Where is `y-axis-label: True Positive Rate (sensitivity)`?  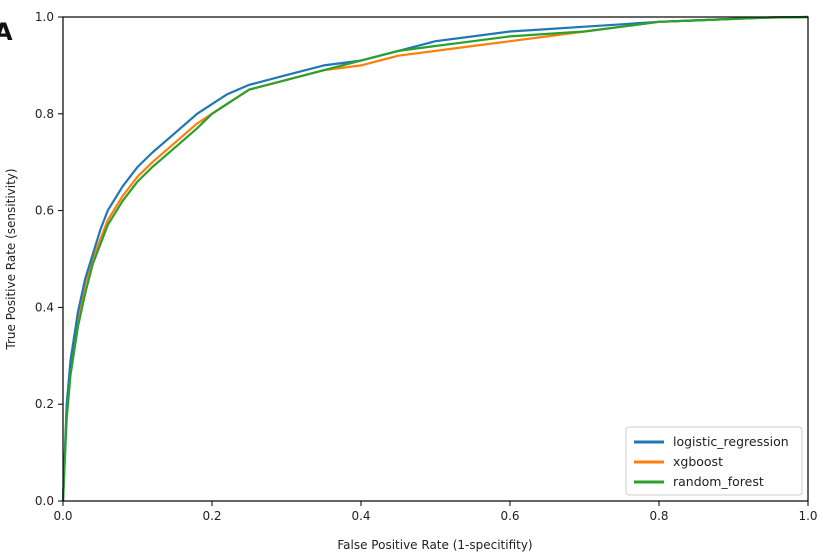 y-axis-label: True Positive Rate (sensitivity) is located at coordinates (11, 259).